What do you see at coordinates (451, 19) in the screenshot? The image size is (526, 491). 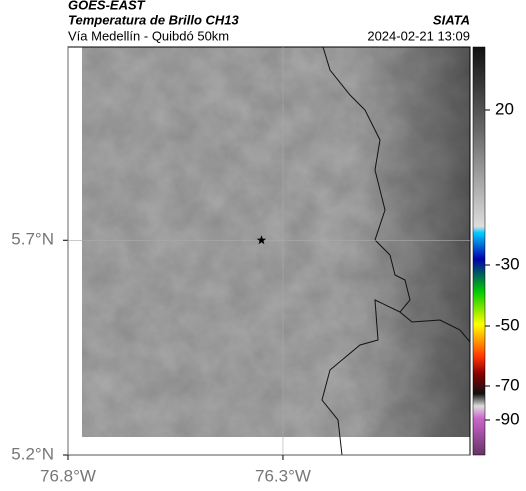 I see `agency: SIATA` at bounding box center [451, 19].